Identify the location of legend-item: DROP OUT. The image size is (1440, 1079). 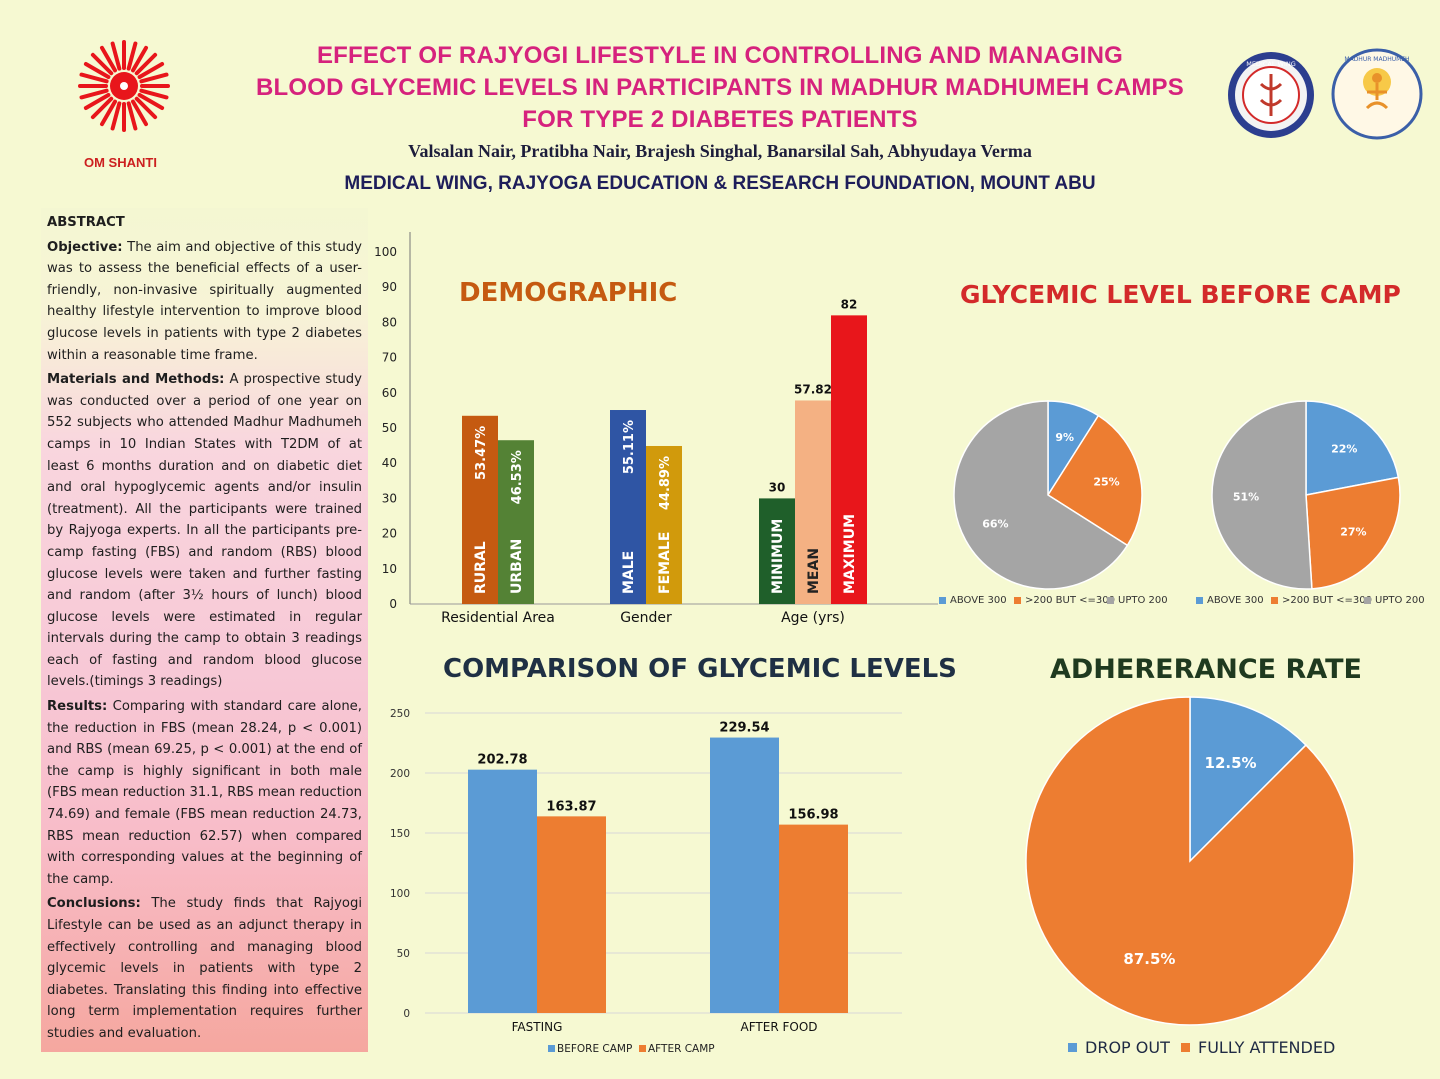
(1119, 1047).